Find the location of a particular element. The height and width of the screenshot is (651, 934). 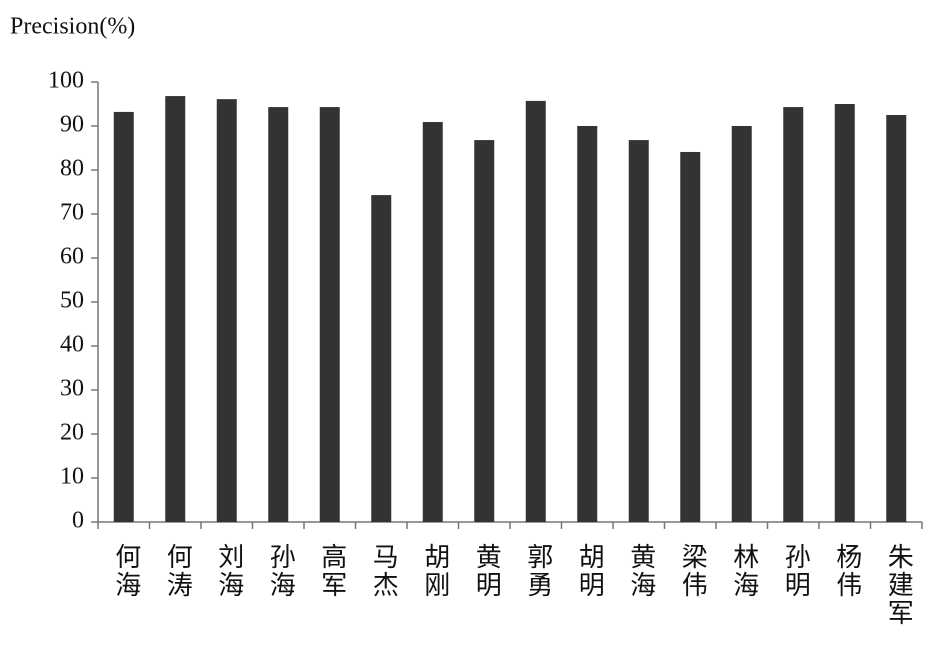

x-tick-label: 何涛 is located at coordinates (177, 571).